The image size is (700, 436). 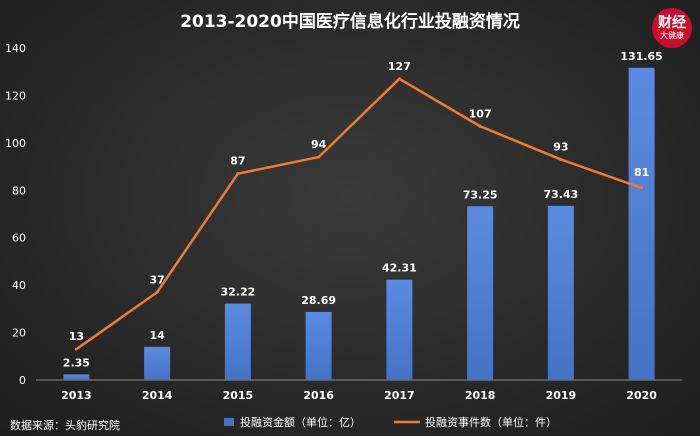 I want to click on line-data-label: 37, so click(x=156, y=279).